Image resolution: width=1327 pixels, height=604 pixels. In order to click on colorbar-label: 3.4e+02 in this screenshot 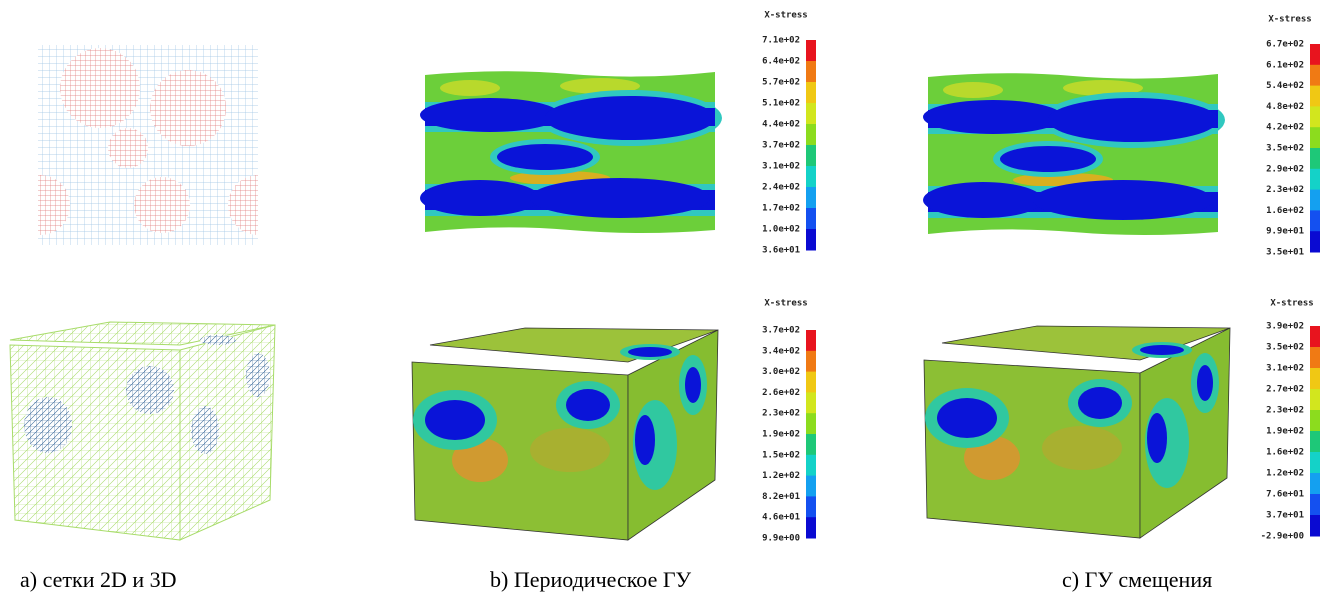, I will do `click(781, 351)`.